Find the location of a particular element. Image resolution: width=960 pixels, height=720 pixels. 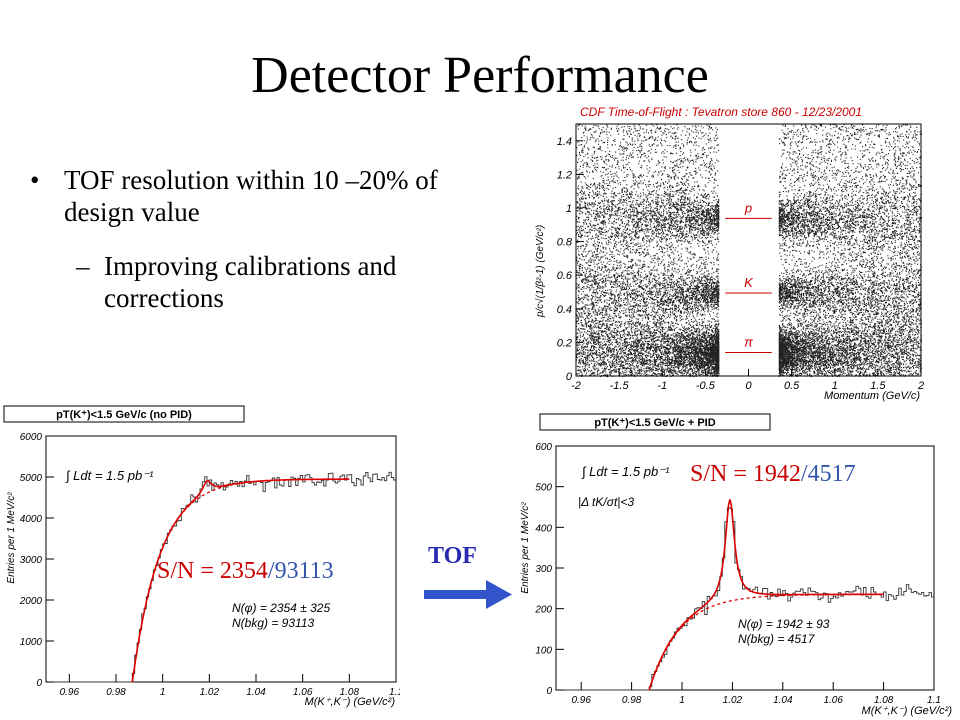

sn-signal: 2354 is located at coordinates (244, 571).